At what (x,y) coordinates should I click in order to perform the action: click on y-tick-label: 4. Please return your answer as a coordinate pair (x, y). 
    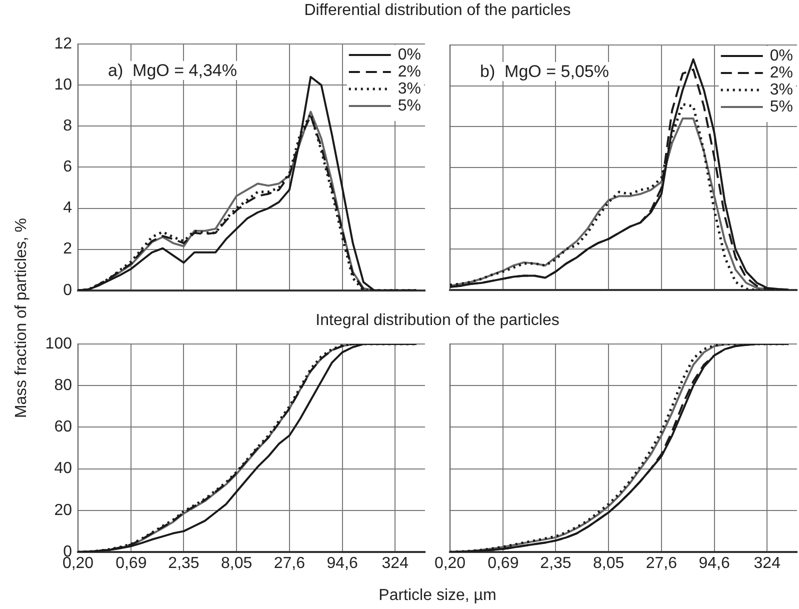
    Looking at the image, I should click on (67, 208).